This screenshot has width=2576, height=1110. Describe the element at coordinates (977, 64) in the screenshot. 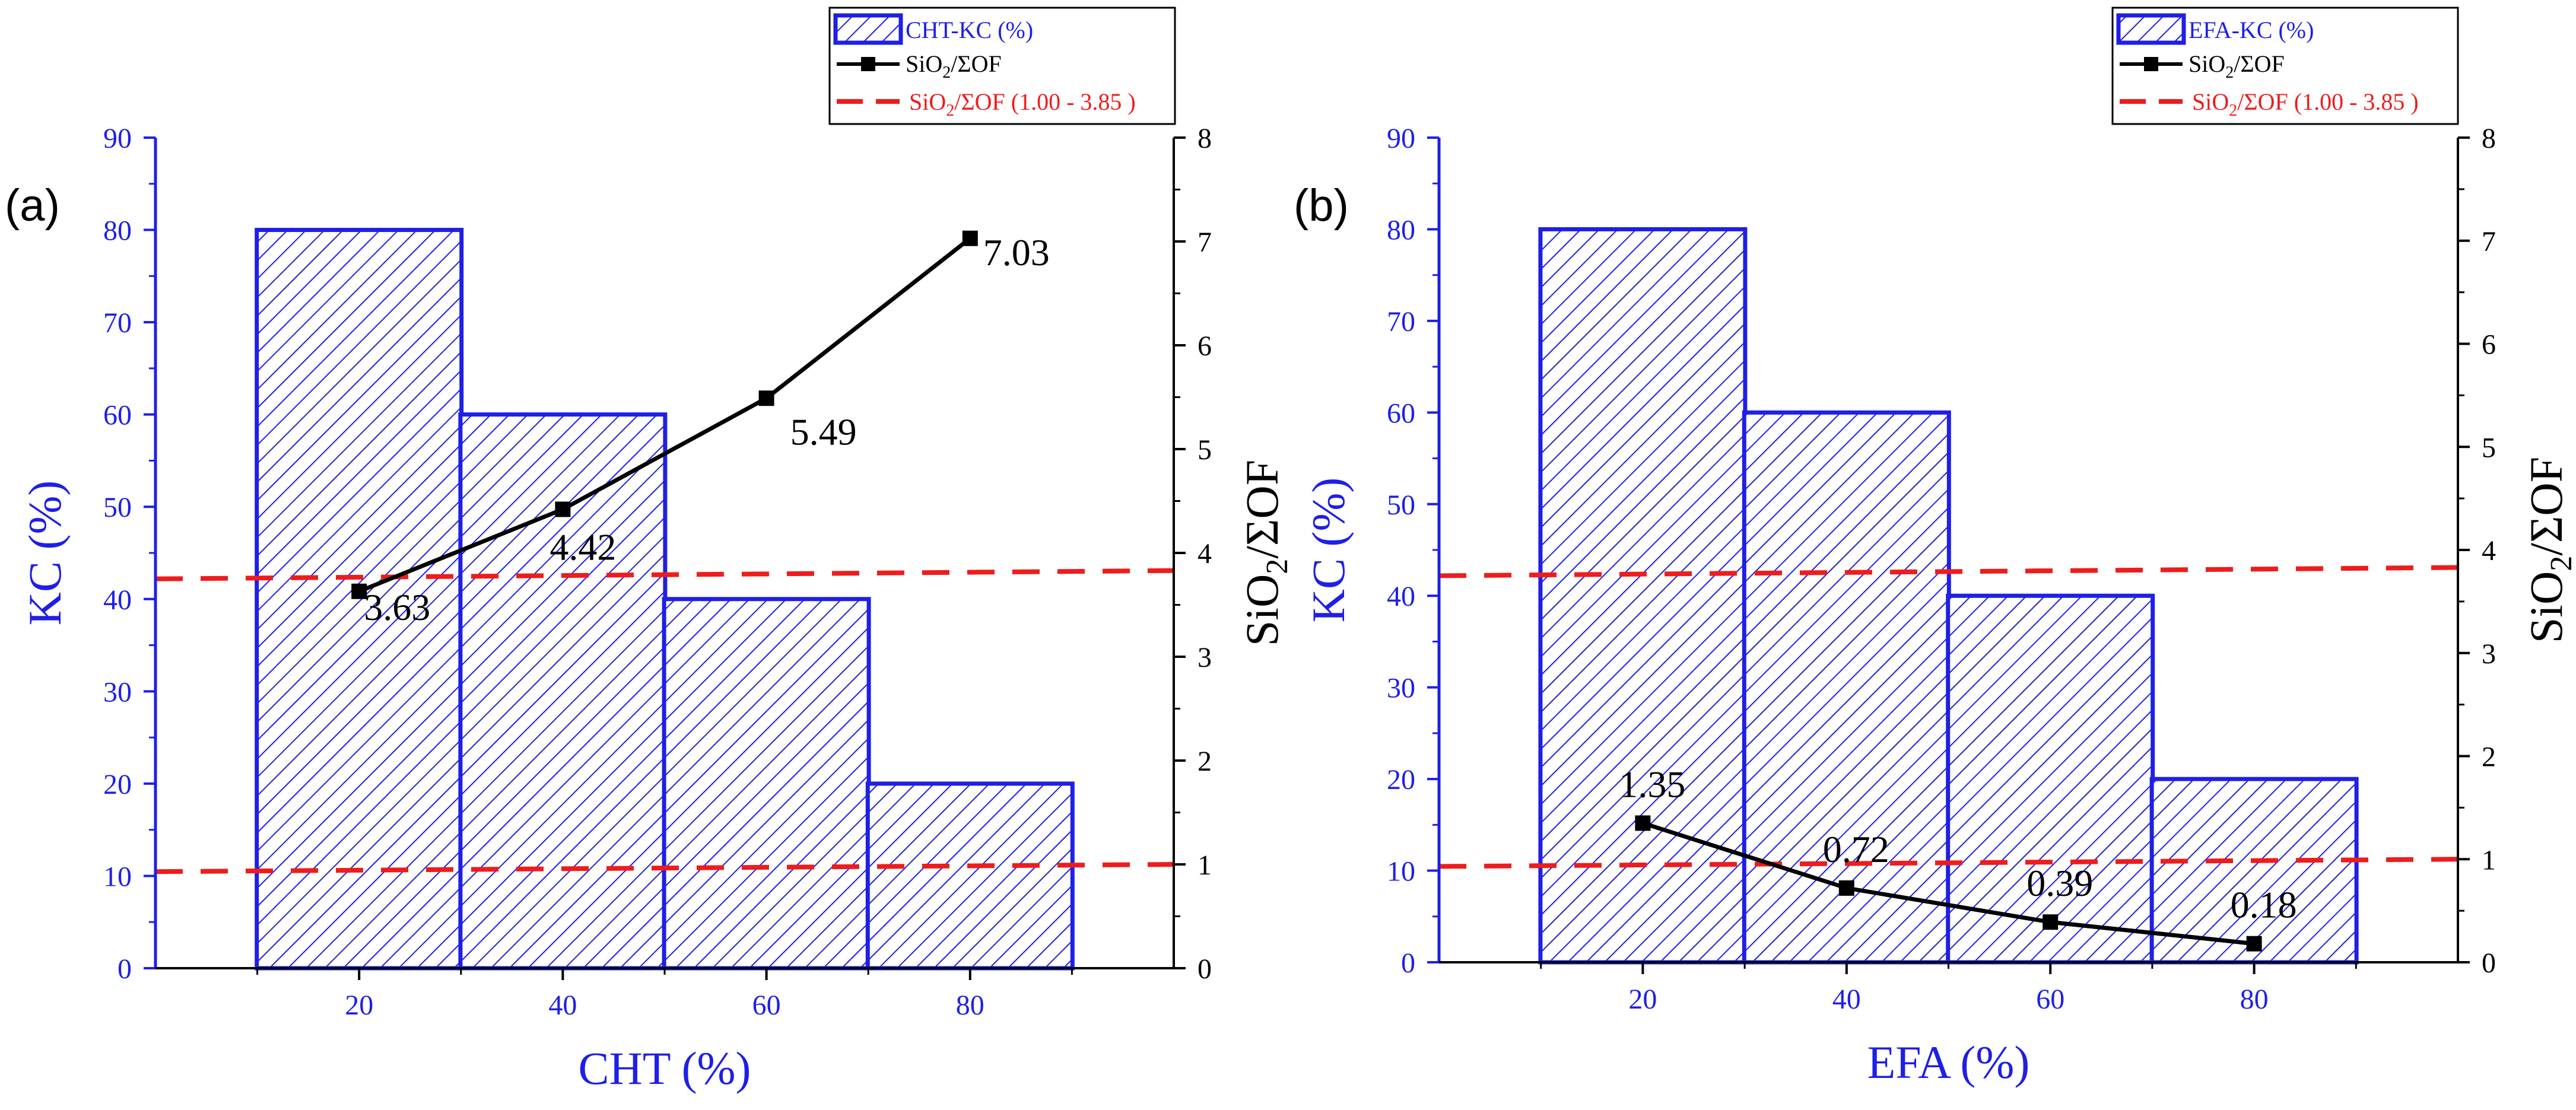

I see `legend-line-text-rest: /ΣOF` at that location.